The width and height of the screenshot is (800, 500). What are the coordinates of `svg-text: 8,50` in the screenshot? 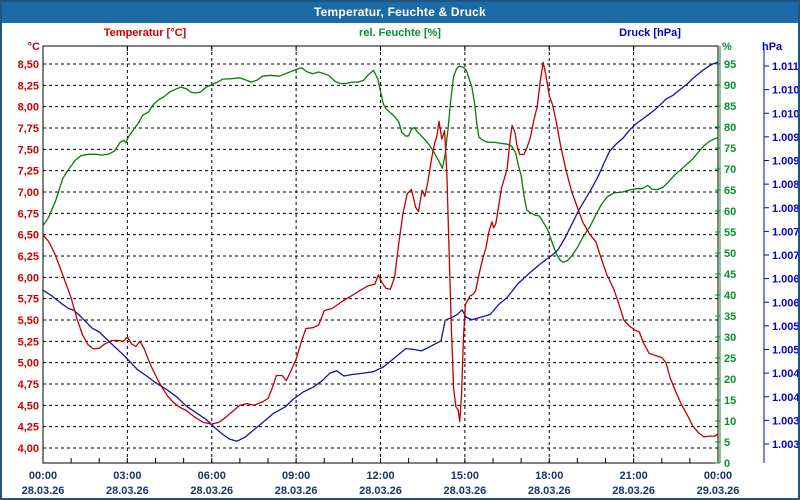 It's located at (28, 65).